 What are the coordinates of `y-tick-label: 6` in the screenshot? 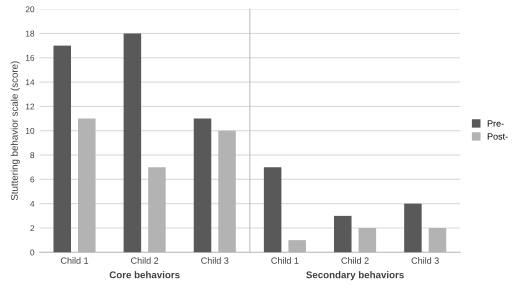 It's located at (32, 179).